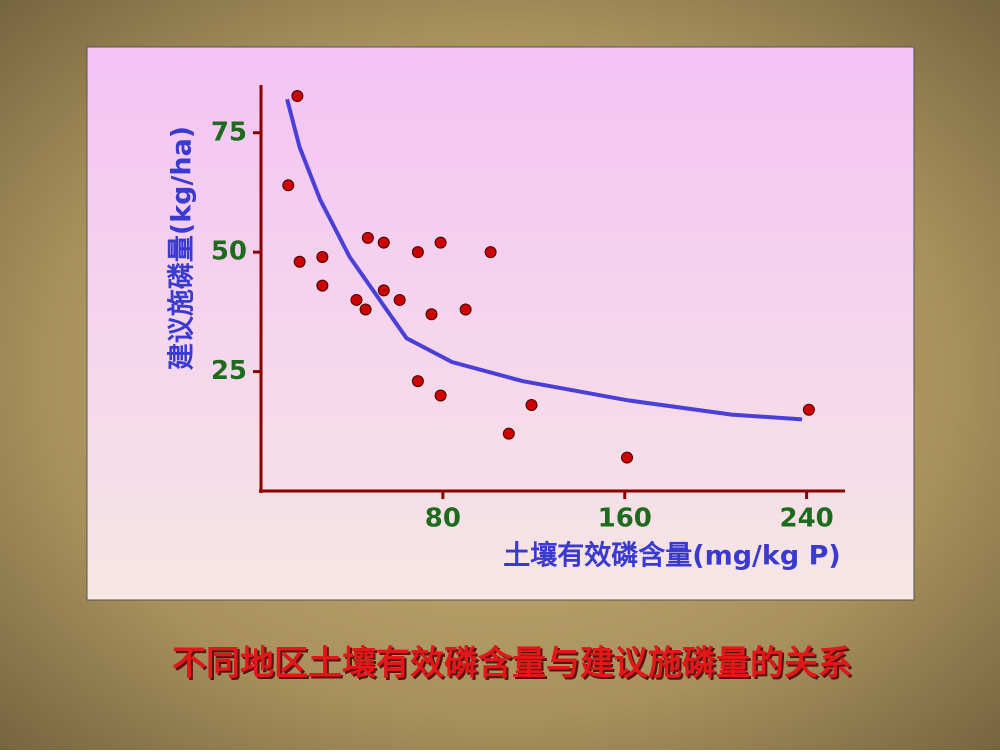 This screenshot has width=1000, height=754. Describe the element at coordinates (625, 519) in the screenshot. I see `x-tick-label: 160` at that location.